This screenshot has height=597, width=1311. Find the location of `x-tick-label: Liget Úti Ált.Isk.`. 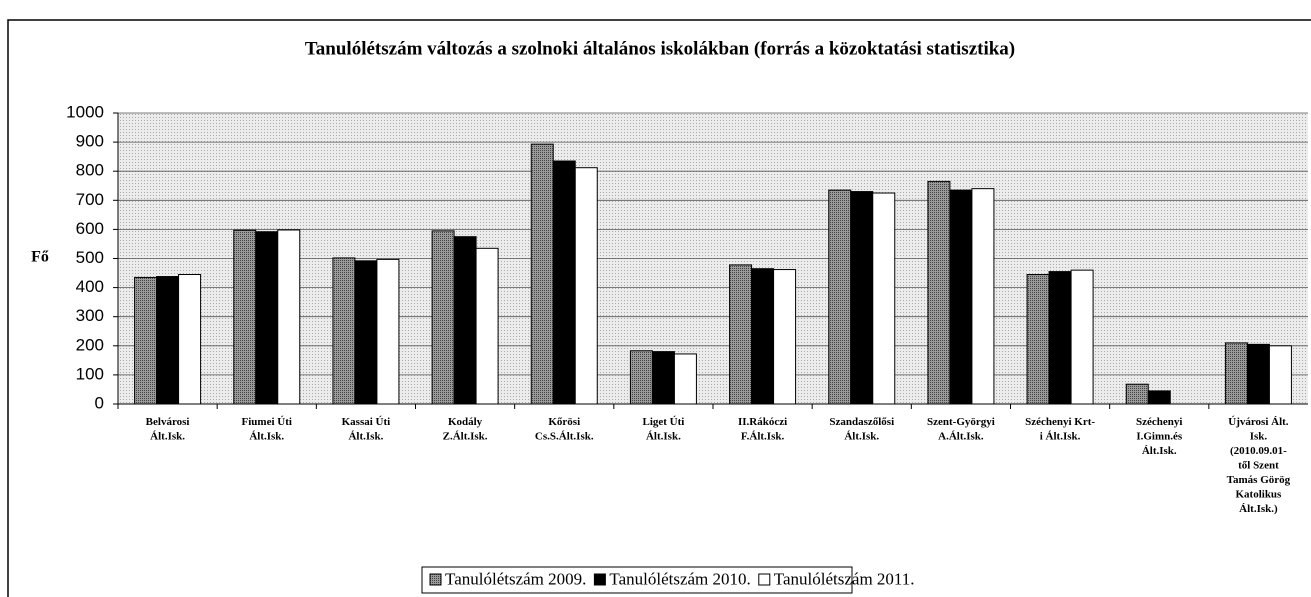

x-tick-label: Liget Úti Ált.Isk. is located at coordinates (663, 429).